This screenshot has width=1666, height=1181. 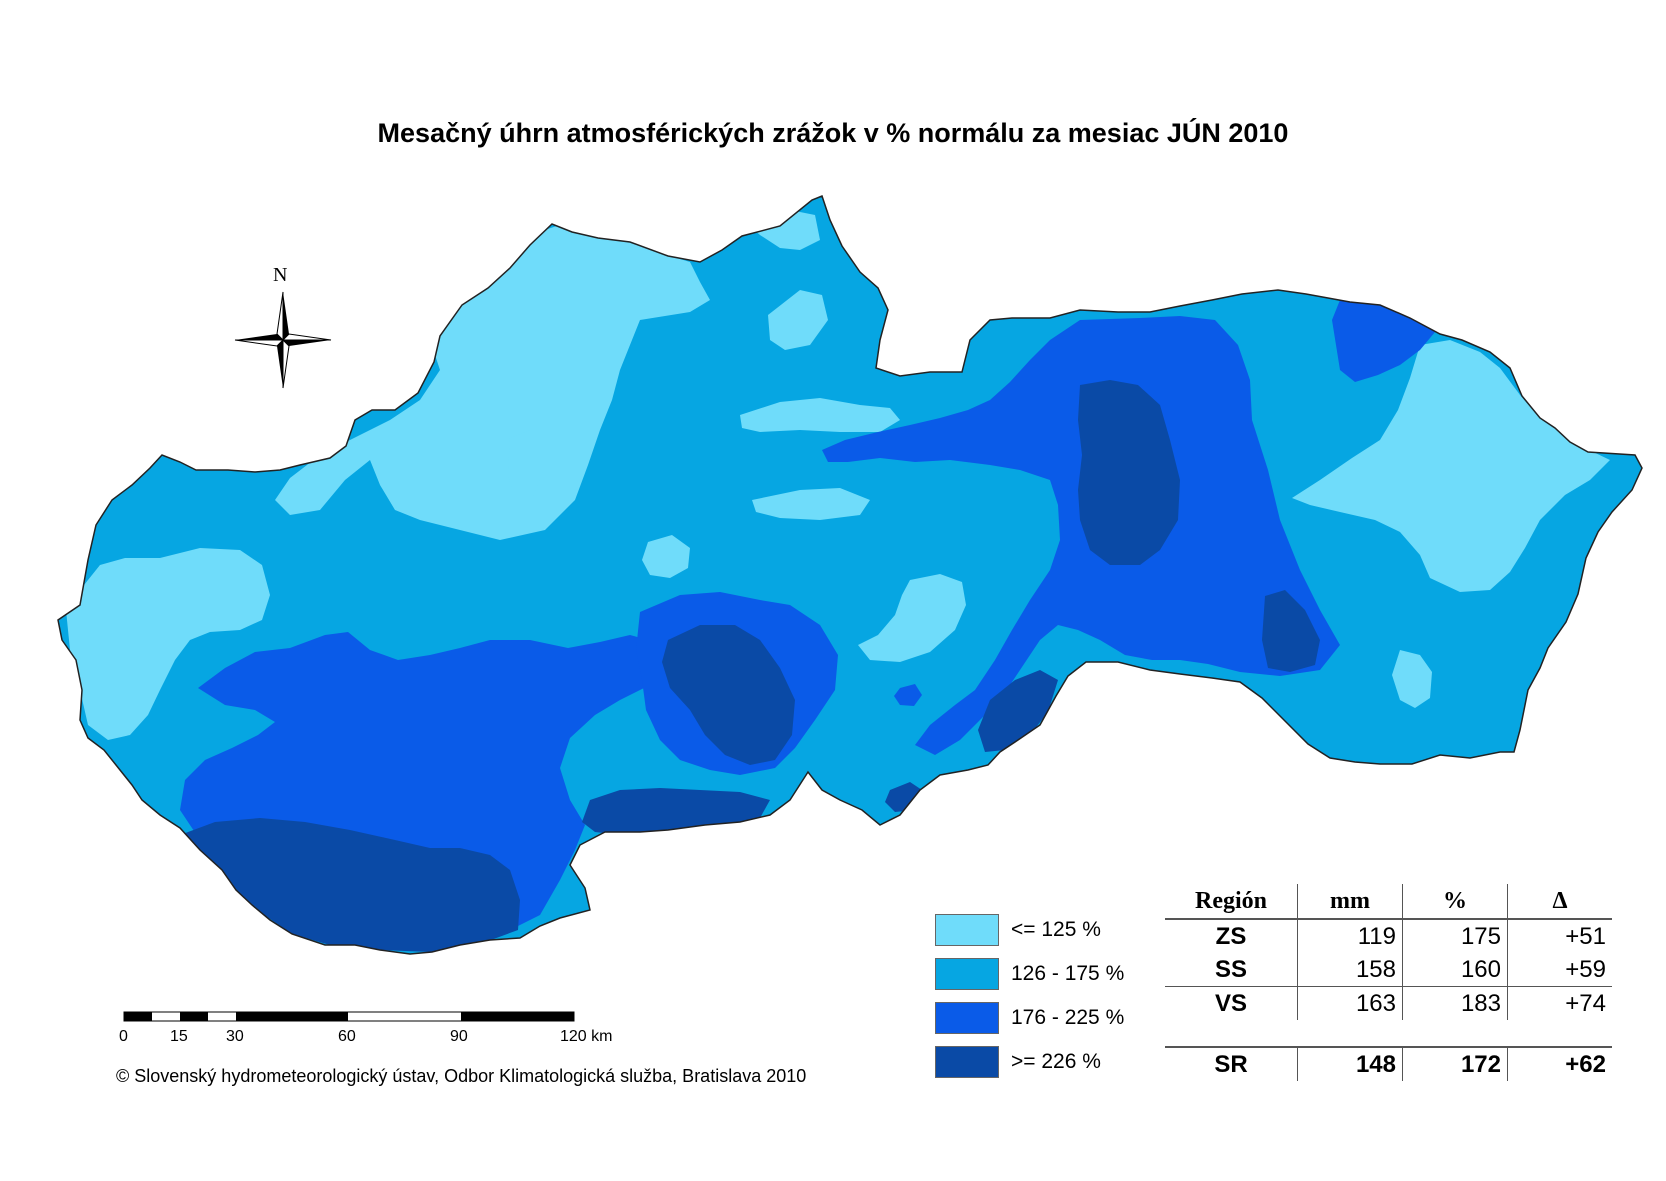 I want to click on table-row: VS 163 183 +74, so click(x=1388, y=1003).